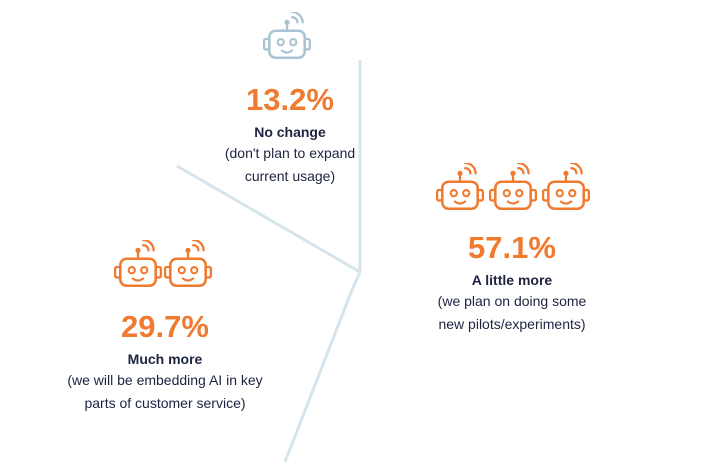  Describe the element at coordinates (290, 176) in the screenshot. I see `description-line: current usage)` at that location.